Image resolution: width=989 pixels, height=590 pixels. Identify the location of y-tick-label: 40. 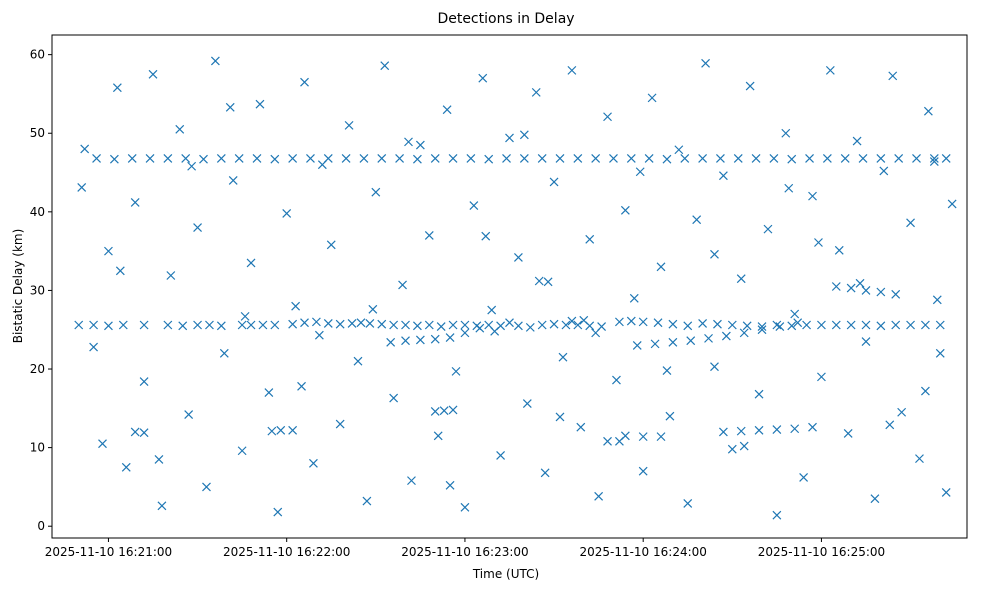
(37, 212).